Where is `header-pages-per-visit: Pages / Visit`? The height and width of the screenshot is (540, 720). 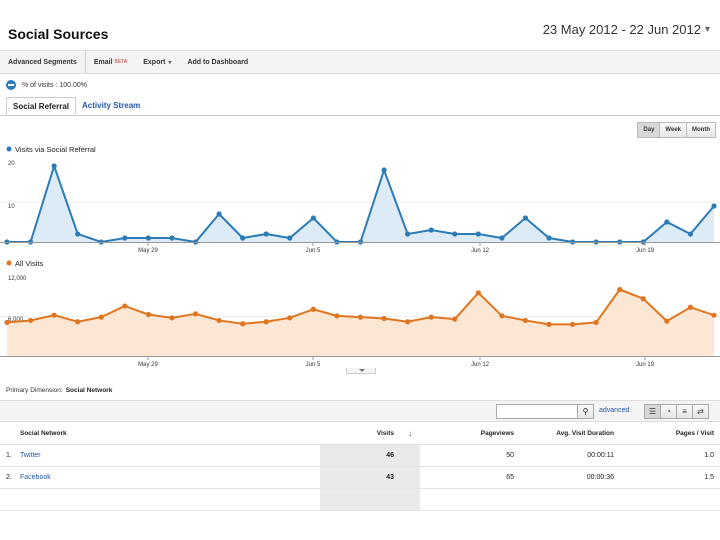 header-pages-per-visit: Pages / Visit is located at coordinates (670, 434).